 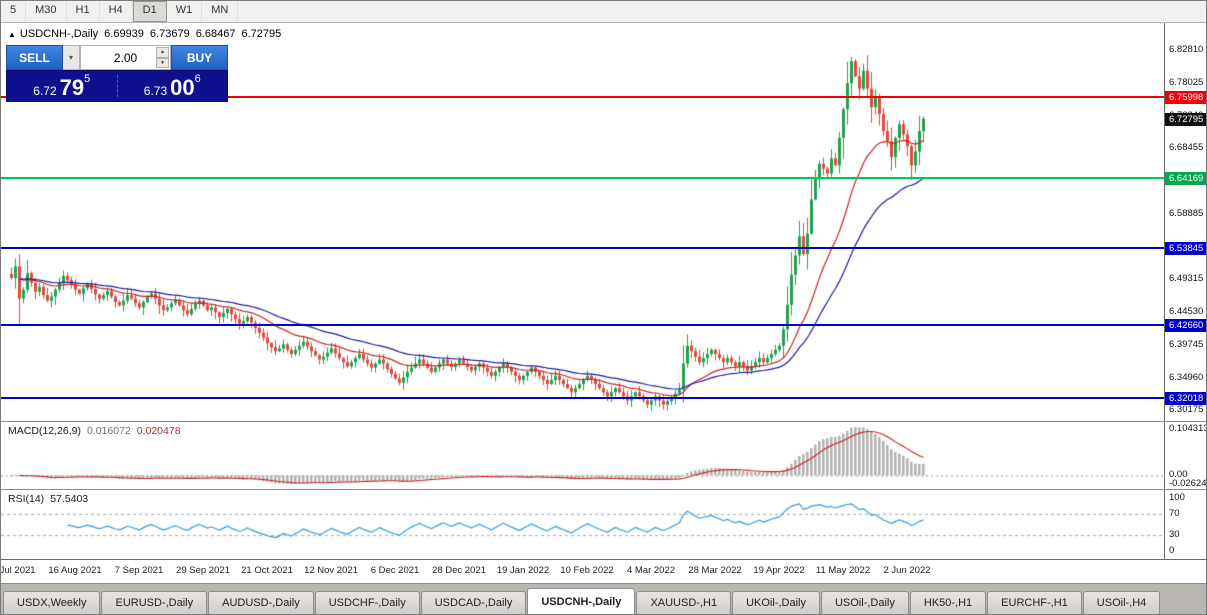 What do you see at coordinates (651, 570) in the screenshot?
I see `date-axis-label: 4 Mar 2022` at bounding box center [651, 570].